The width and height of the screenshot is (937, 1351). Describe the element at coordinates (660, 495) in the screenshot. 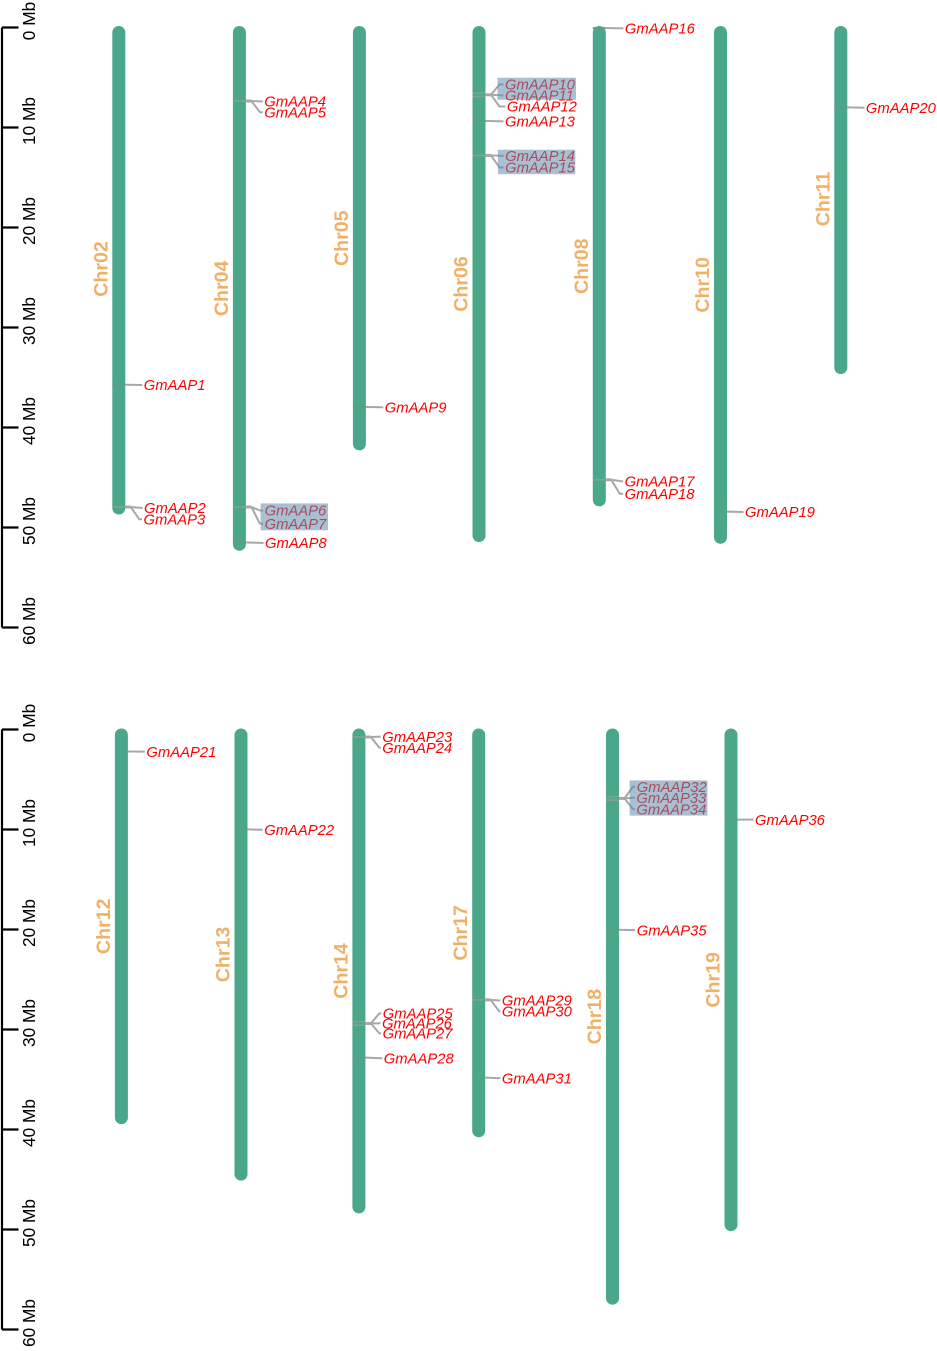

I see `svg-text: GmAAP18` at that location.